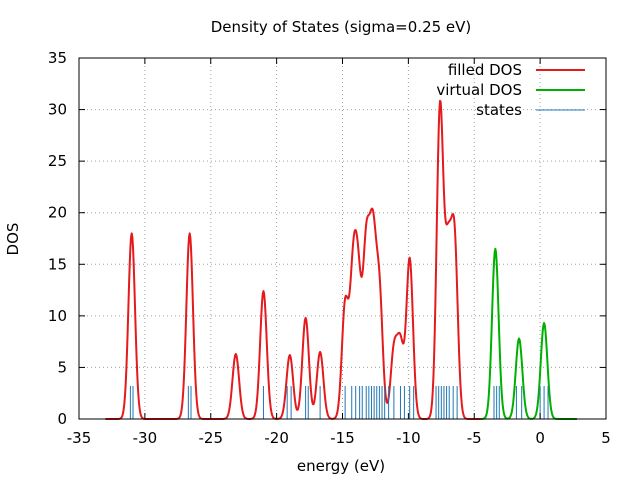 Image resolution: width=640 pixels, height=480 pixels. What do you see at coordinates (211, 438) in the screenshot?
I see `x-tick-label: -25` at bounding box center [211, 438].